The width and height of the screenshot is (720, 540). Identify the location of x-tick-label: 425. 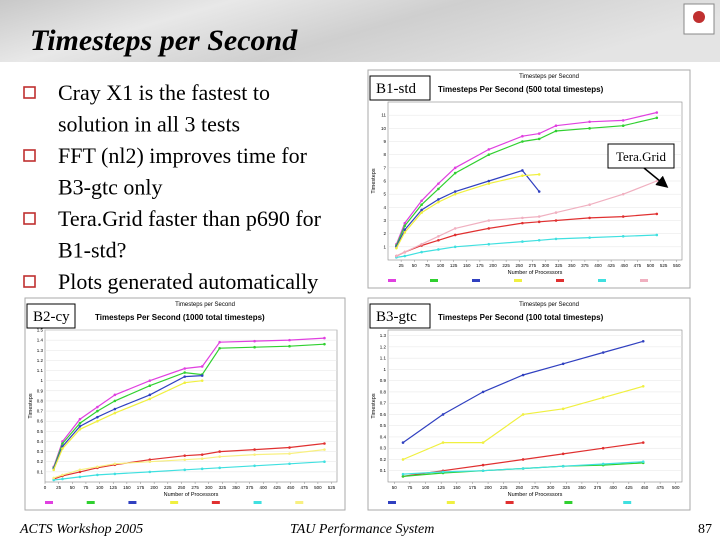
(277, 487).